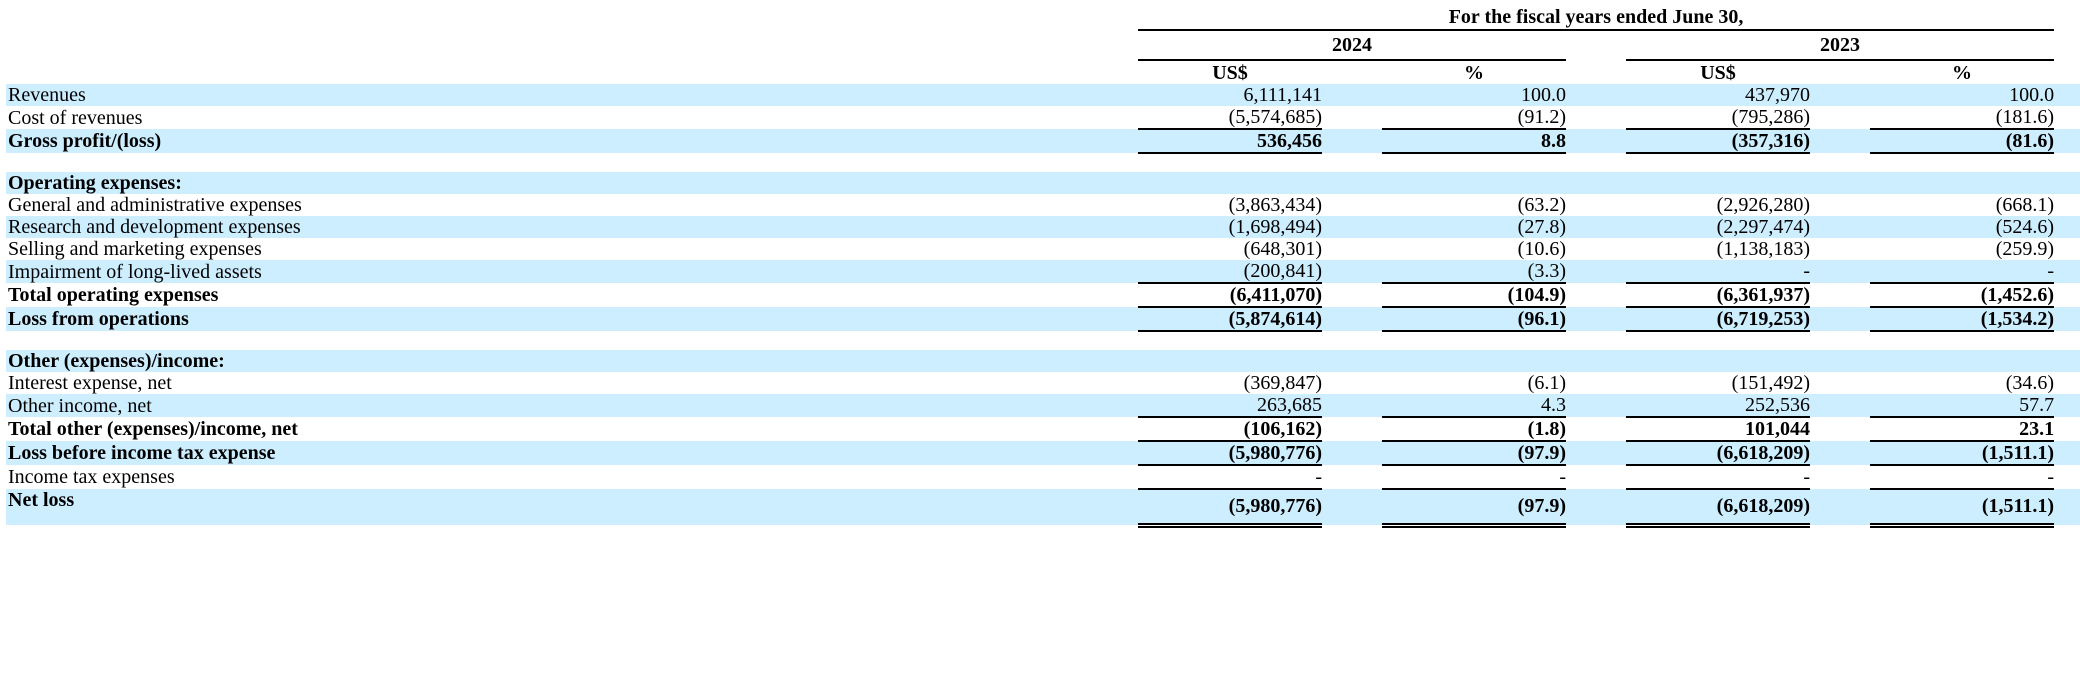 This screenshot has width=2080, height=674. What do you see at coordinates (1474, 72) in the screenshot?
I see `pct-2024-heading: %` at bounding box center [1474, 72].